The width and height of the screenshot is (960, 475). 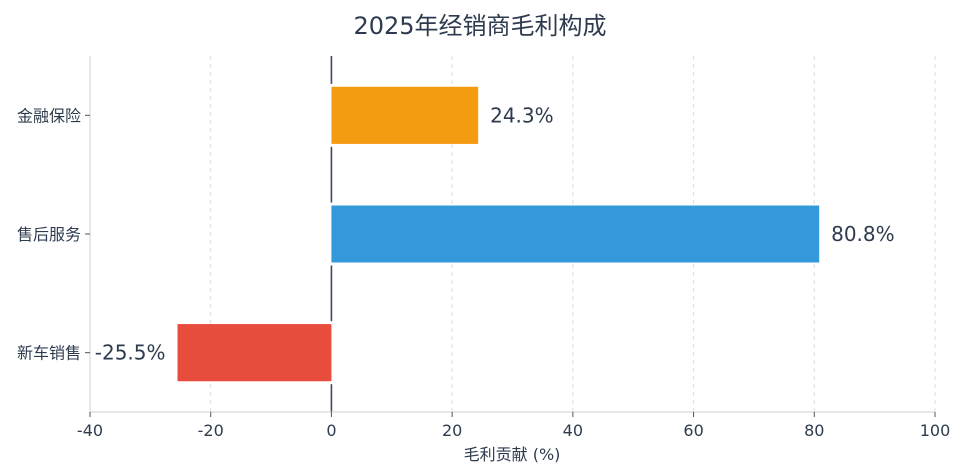 What do you see at coordinates (573, 430) in the screenshot?
I see `x-tick-label: 40` at bounding box center [573, 430].